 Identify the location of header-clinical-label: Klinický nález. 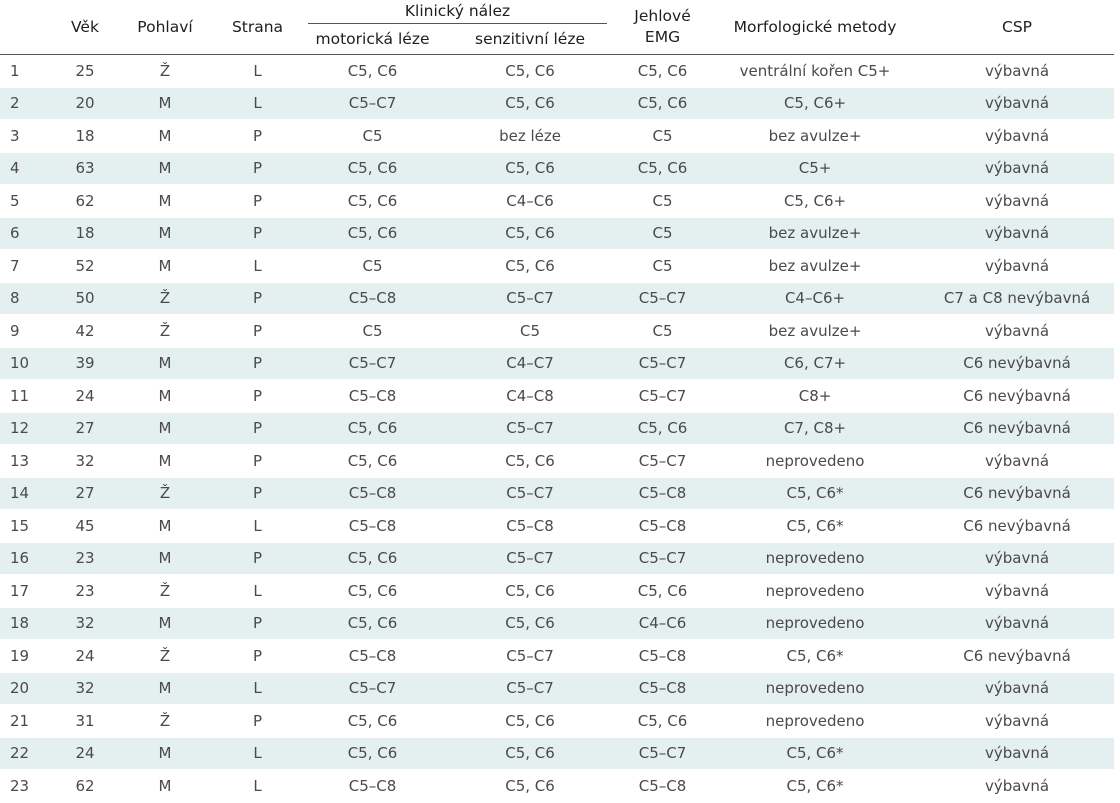
(457, 11).